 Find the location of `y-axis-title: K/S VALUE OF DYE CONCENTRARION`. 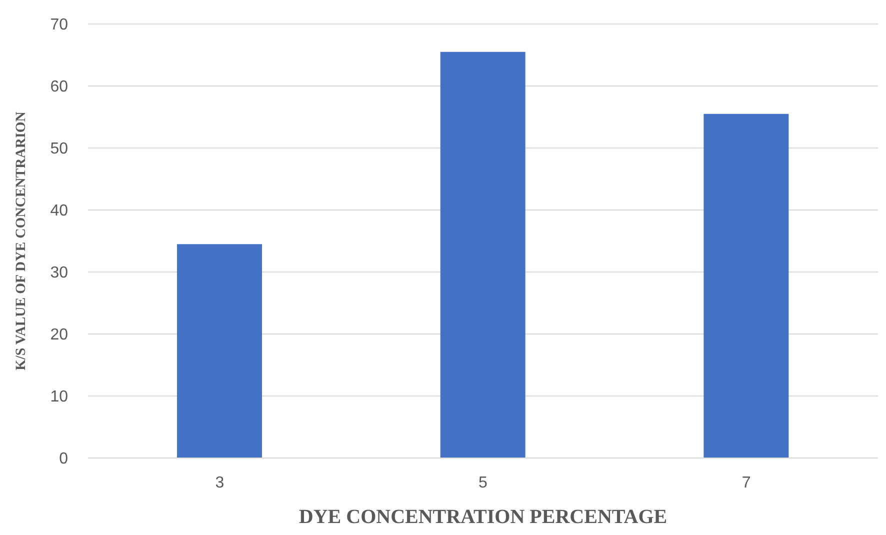

y-axis-title: K/S VALUE OF DYE CONCENTRARION is located at coordinates (21, 241).